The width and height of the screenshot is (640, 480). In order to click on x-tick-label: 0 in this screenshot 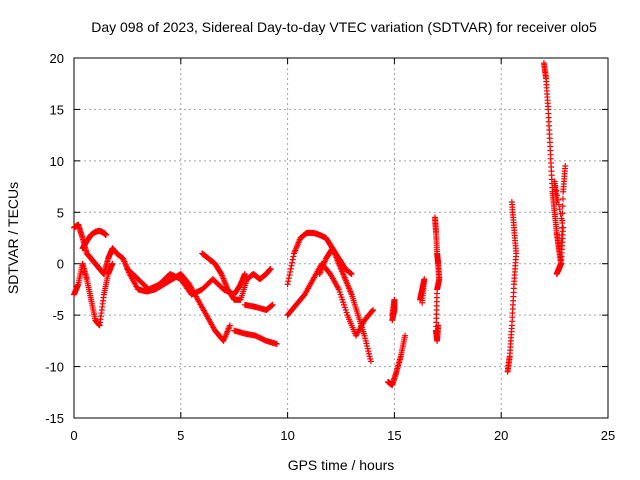, I will do `click(73, 435)`.